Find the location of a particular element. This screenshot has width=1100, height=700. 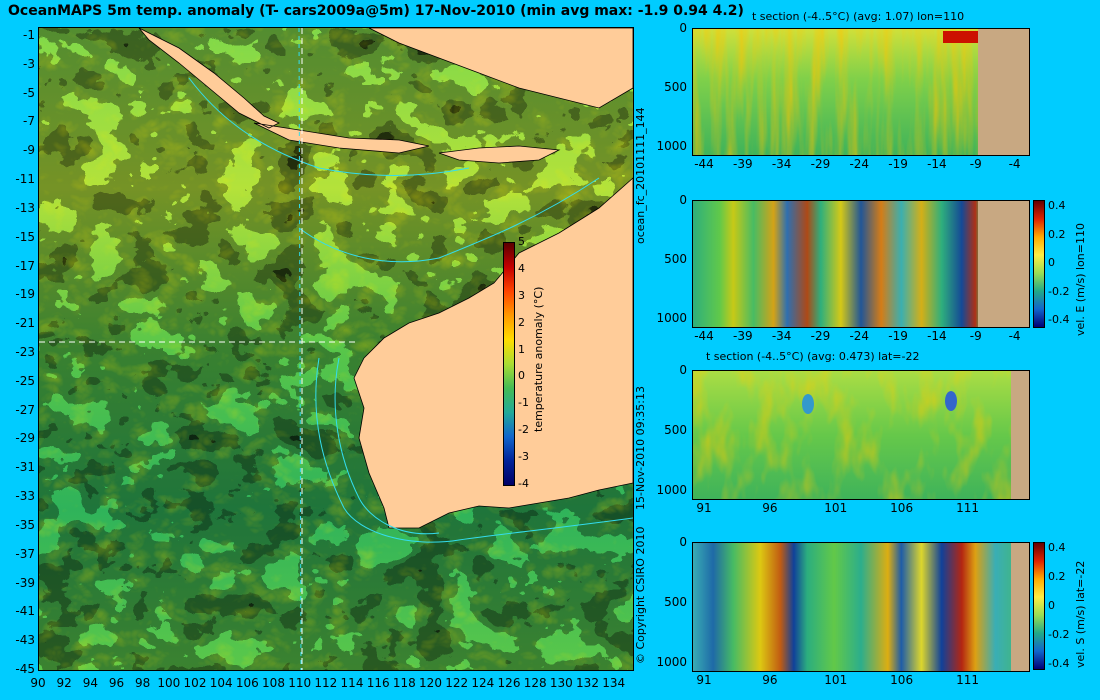

map-y-tick: -9 is located at coordinates (29, 150).